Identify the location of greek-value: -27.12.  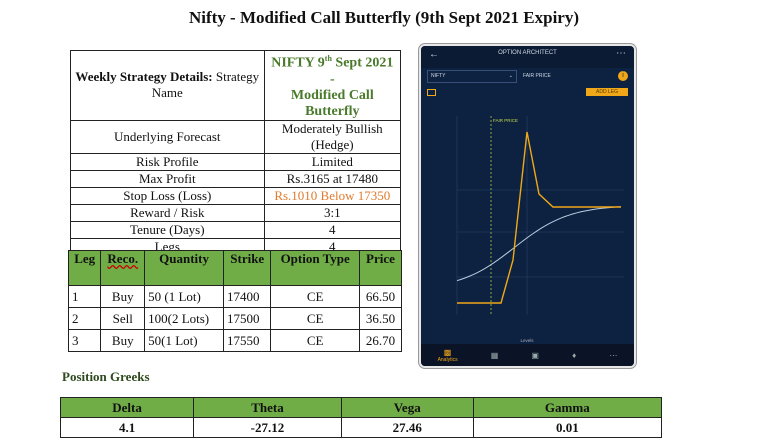
(267, 427).